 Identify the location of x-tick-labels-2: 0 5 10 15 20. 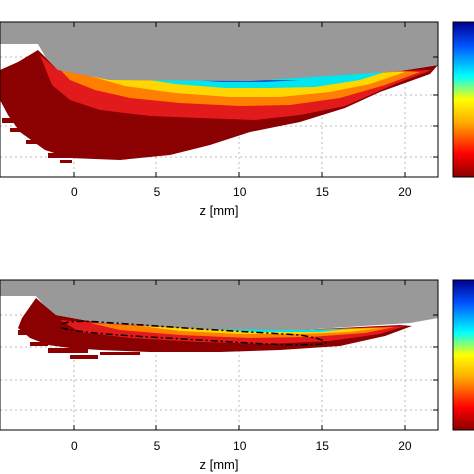
(241, 446).